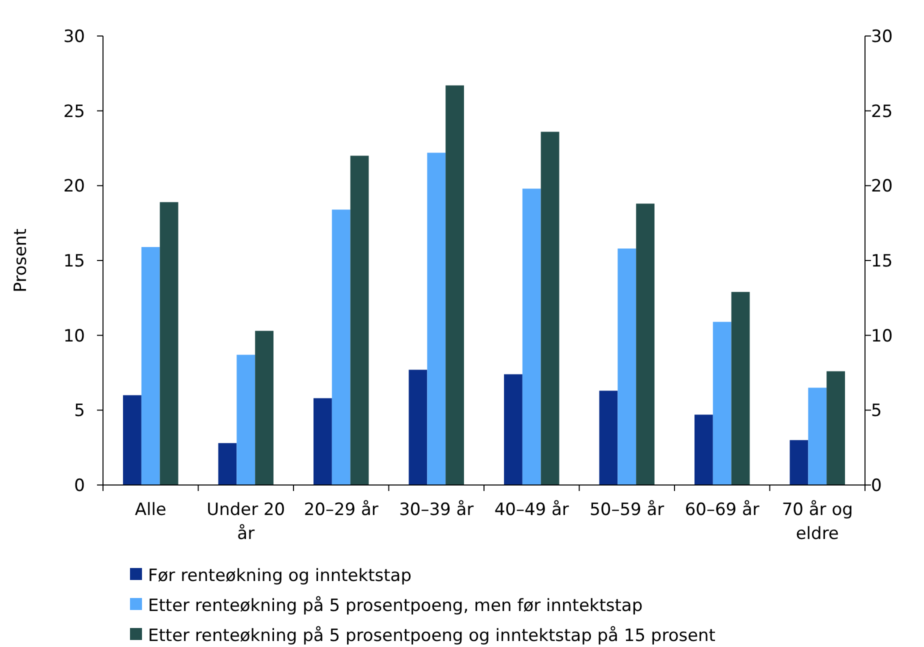  I want to click on y-tick-label: 5, so click(79, 411).